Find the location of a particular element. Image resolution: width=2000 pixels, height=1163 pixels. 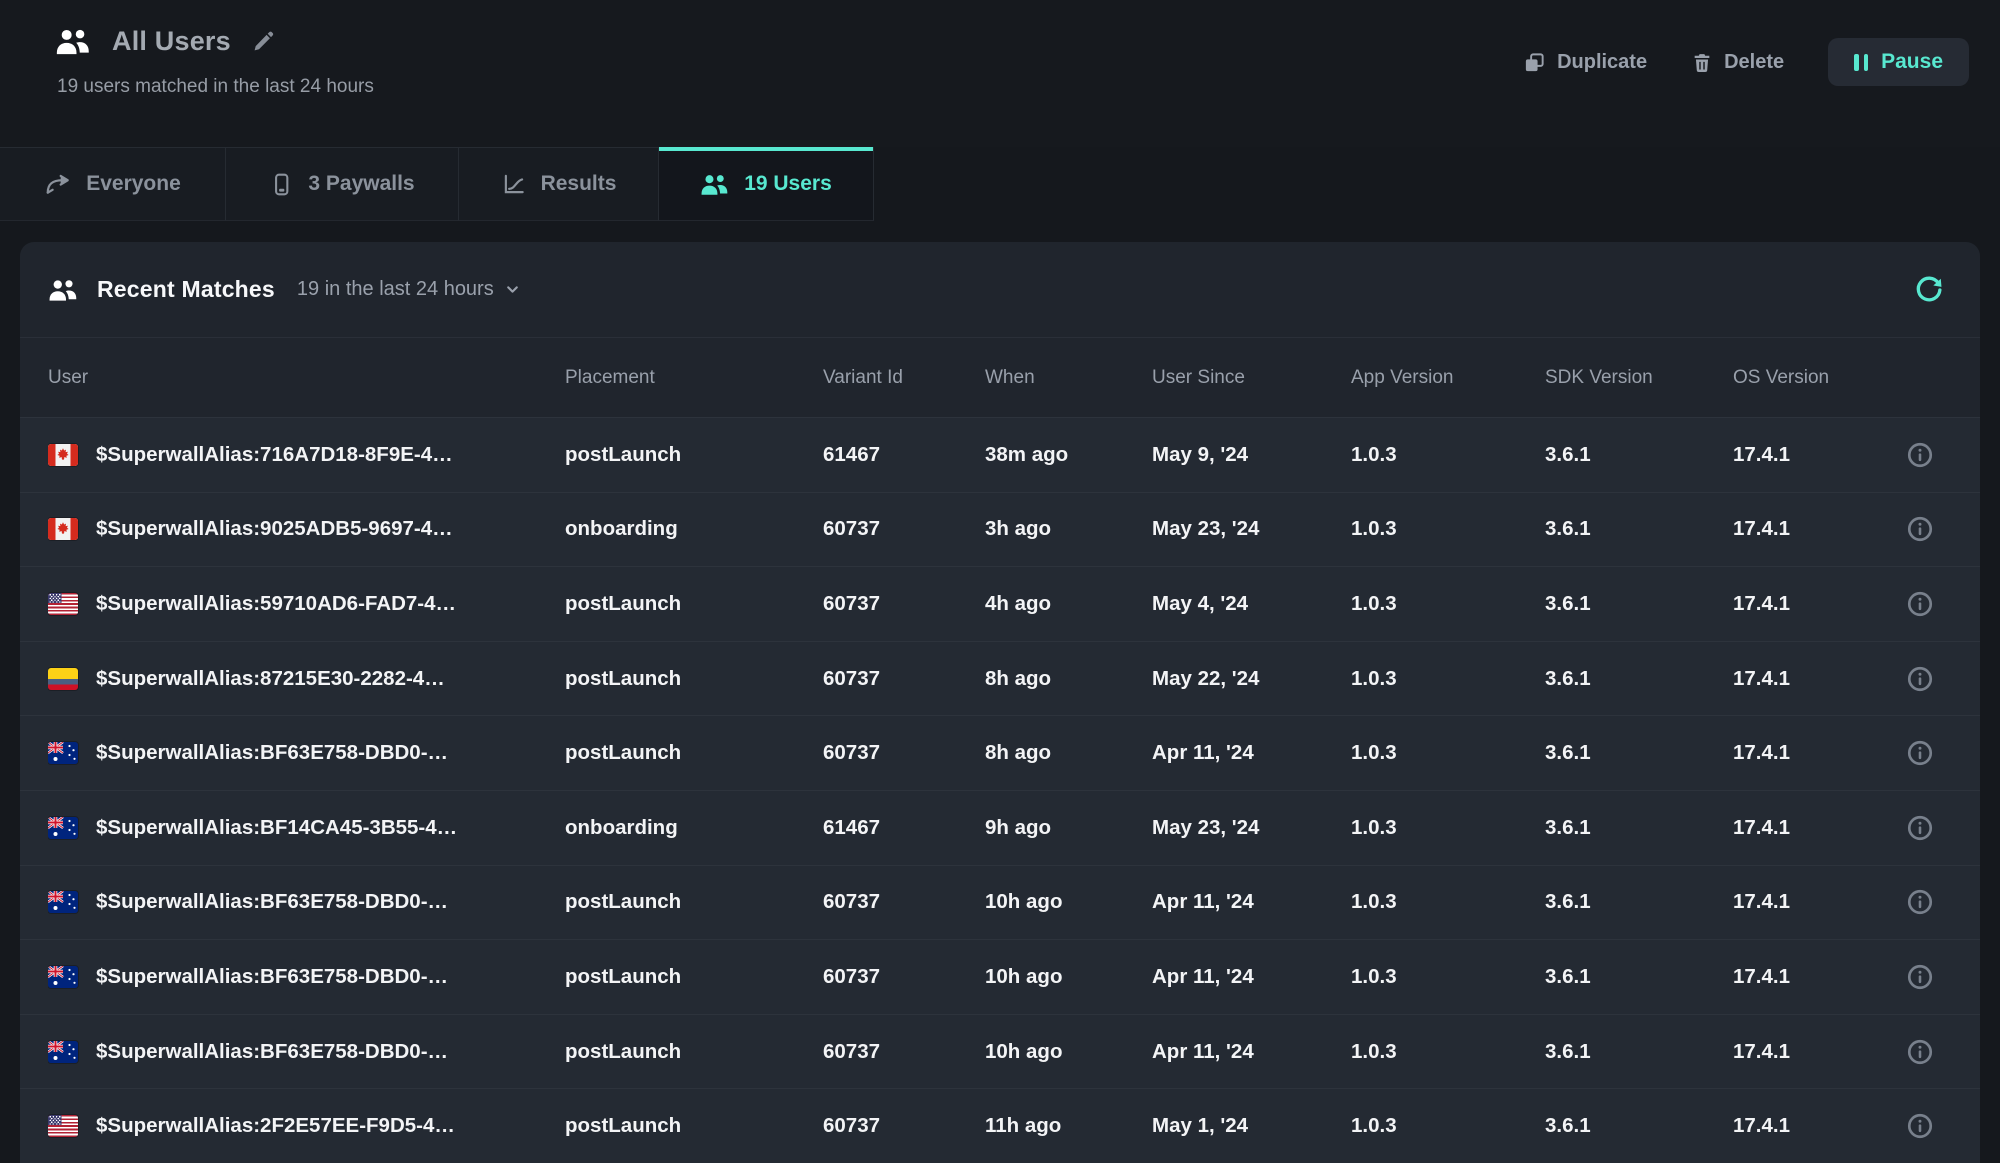

column-header-app-version: App Version is located at coordinates (1402, 377).